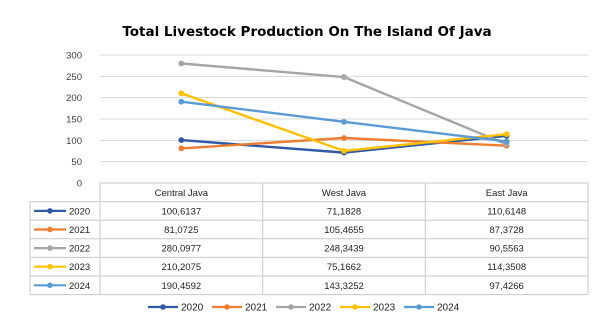 This screenshot has width=592, height=322. I want to click on y-tick-label: 0, so click(79, 184).